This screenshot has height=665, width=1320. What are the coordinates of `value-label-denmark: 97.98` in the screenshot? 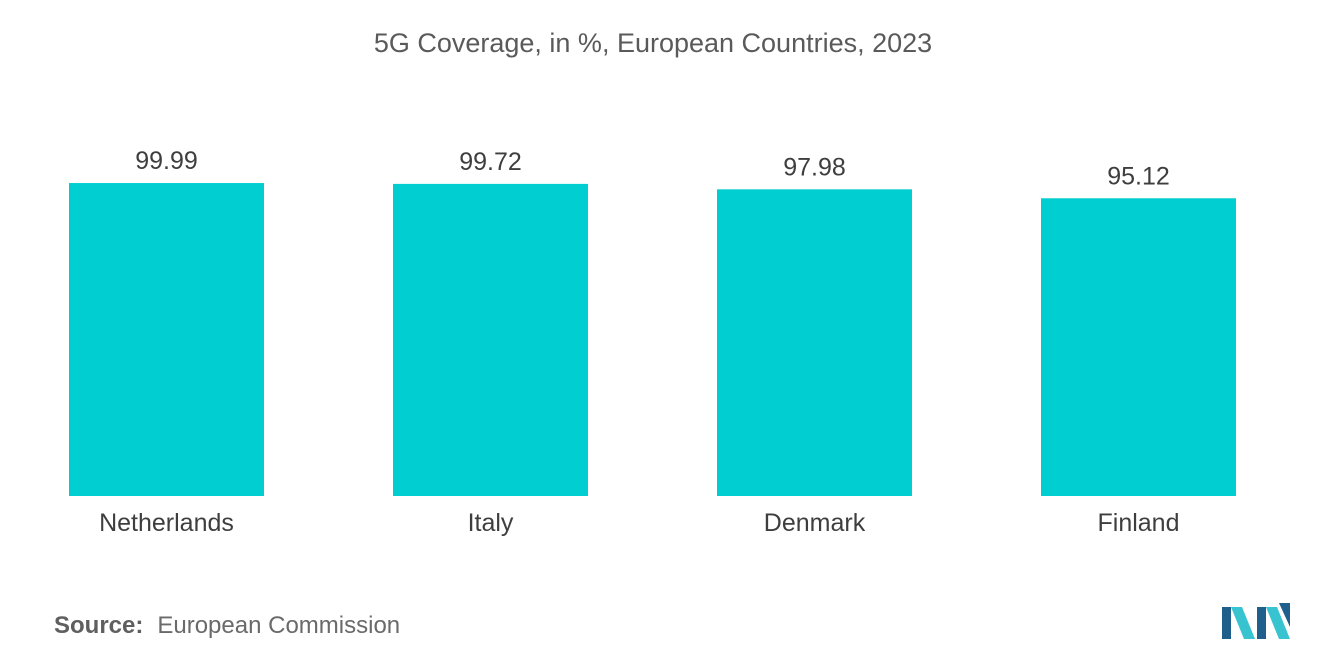 It's located at (814, 167).